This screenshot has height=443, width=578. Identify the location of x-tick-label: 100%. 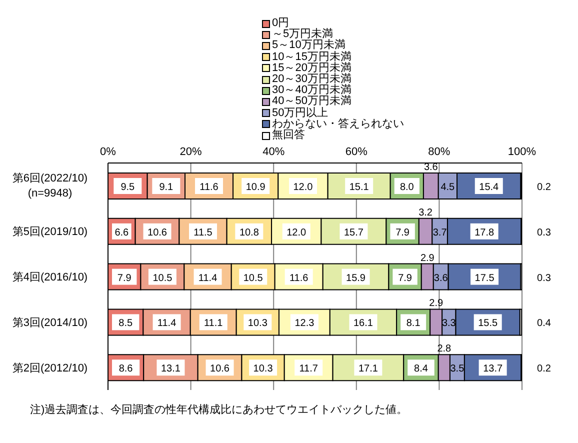
(522, 152).